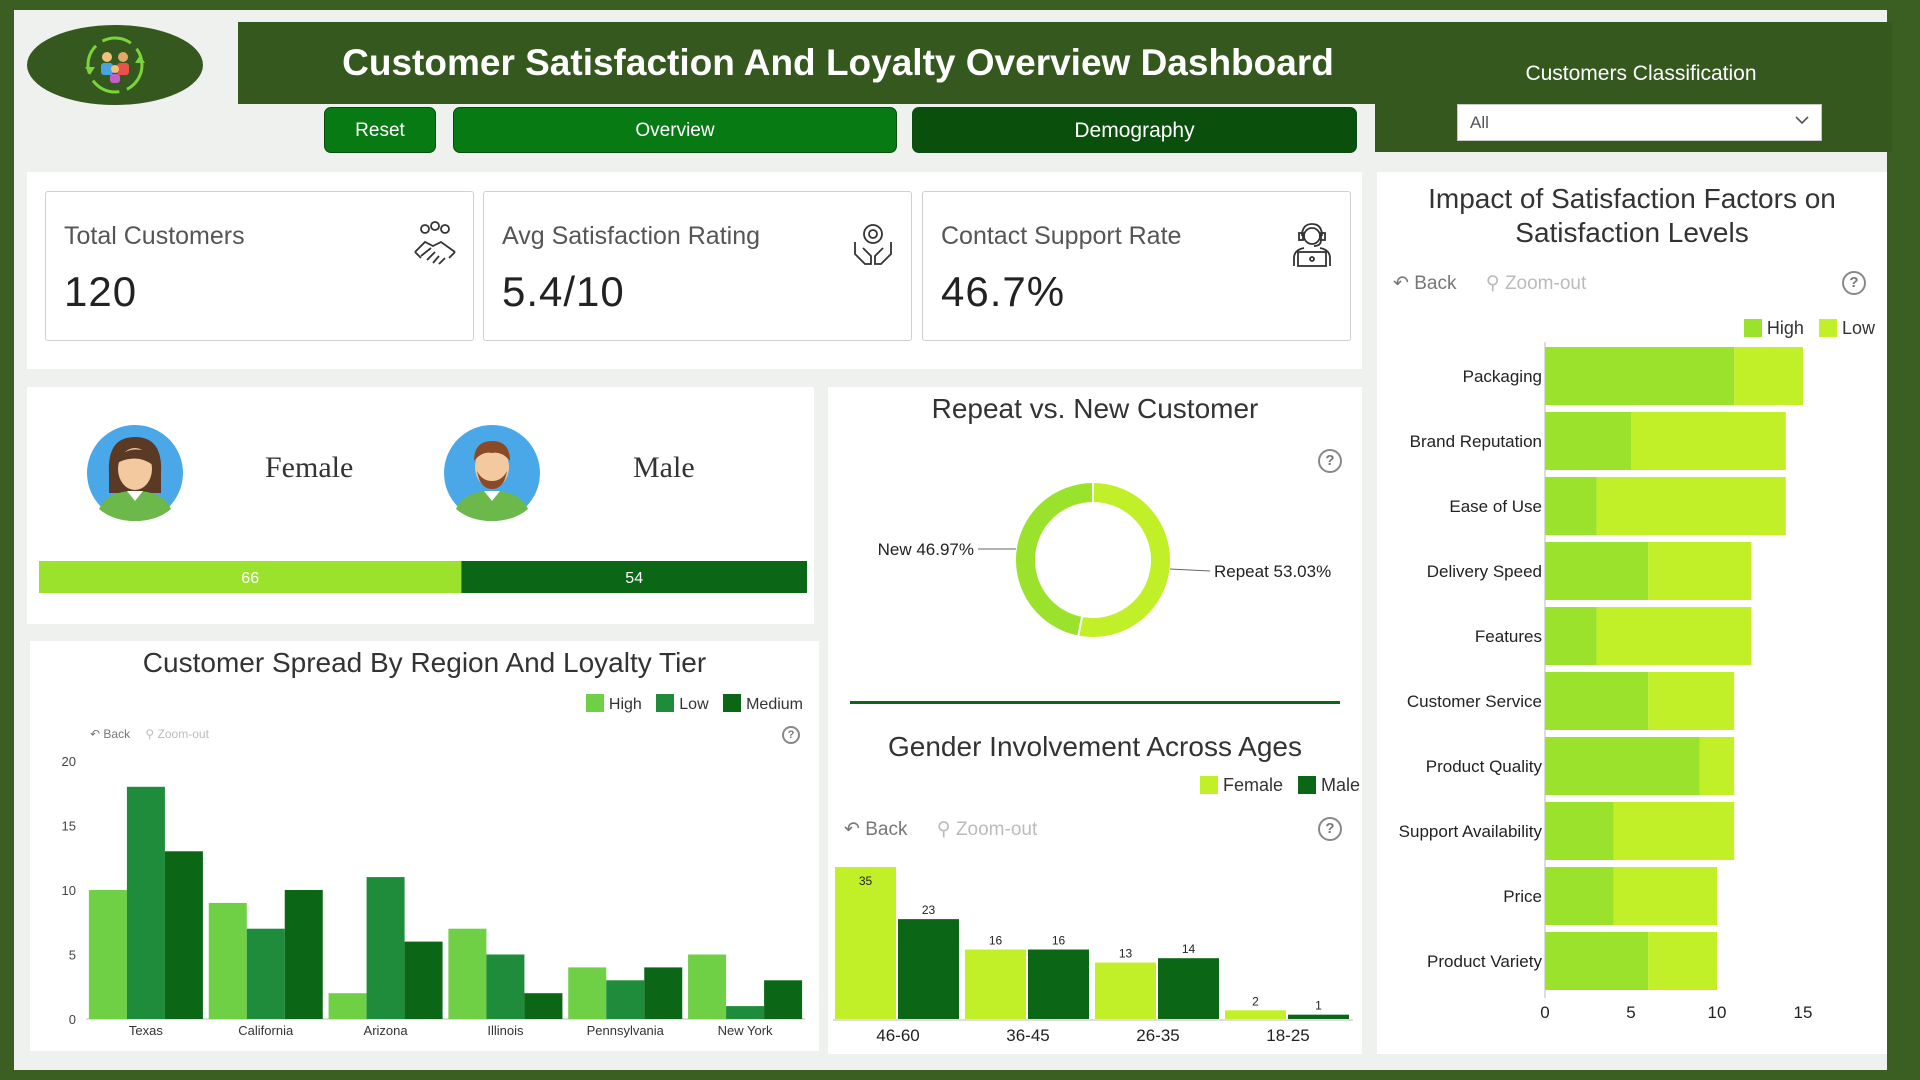 Image resolution: width=1920 pixels, height=1080 pixels. Describe the element at coordinates (1484, 571) in the screenshot. I see `y-tick-label: Delivery Speed` at that location.